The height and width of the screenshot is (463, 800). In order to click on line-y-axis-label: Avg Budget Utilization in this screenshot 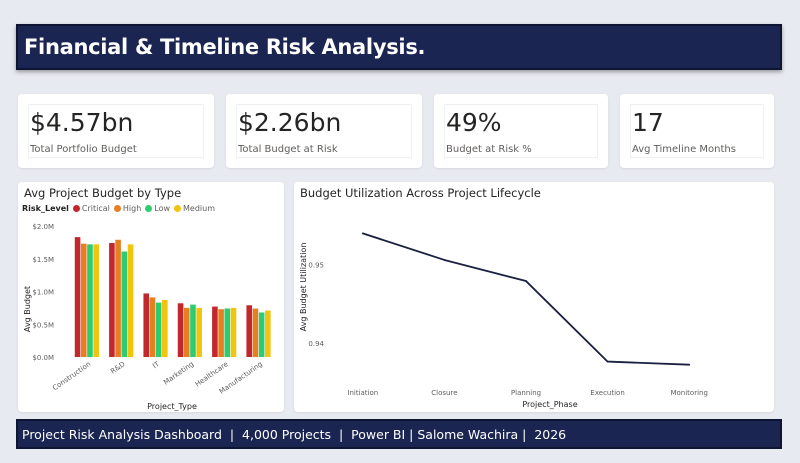, I will do `click(303, 287)`.